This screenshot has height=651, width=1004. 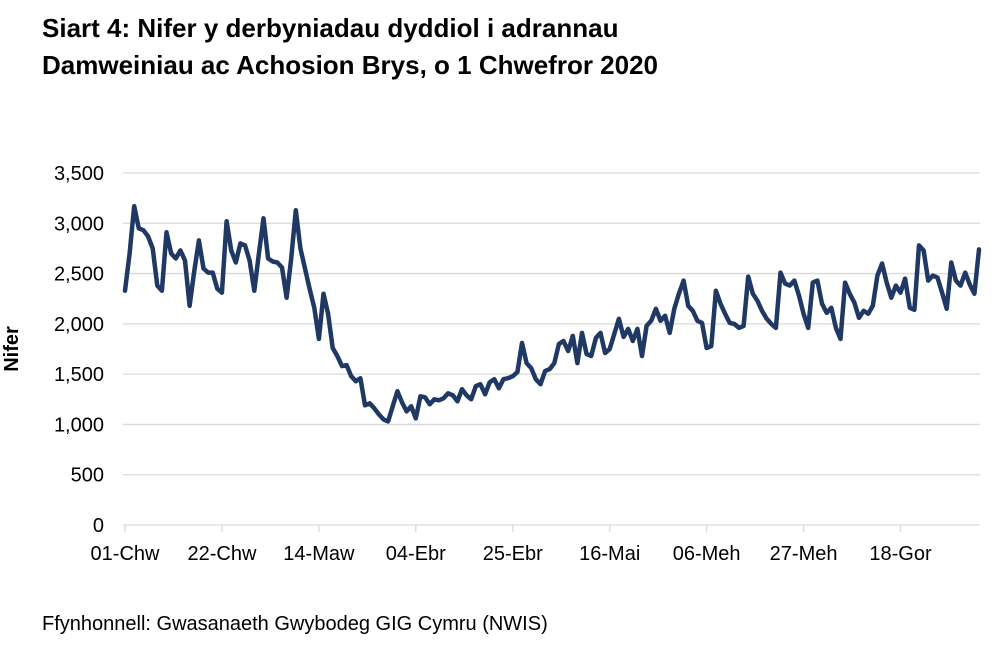 I want to click on y-tick-label: 3,500, so click(x=79, y=174).